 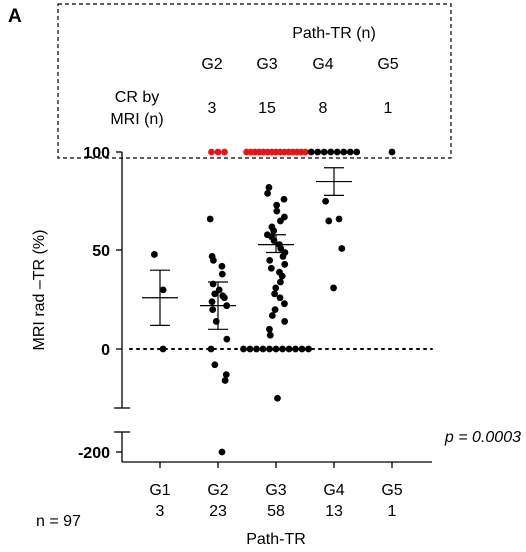 What do you see at coordinates (94, 453) in the screenshot?
I see `y-tick-label: -200` at bounding box center [94, 453].